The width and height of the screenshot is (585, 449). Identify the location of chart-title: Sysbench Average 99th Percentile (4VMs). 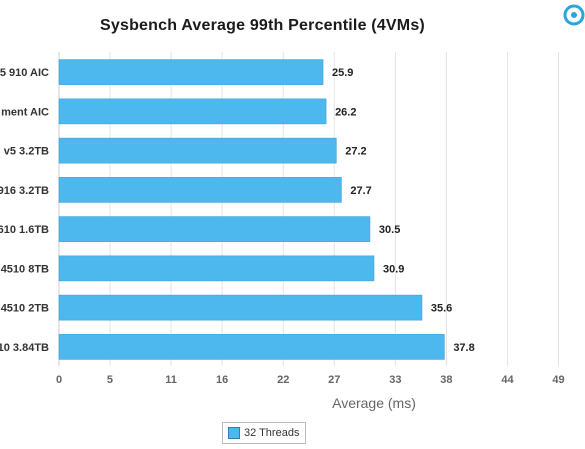
(262, 25).